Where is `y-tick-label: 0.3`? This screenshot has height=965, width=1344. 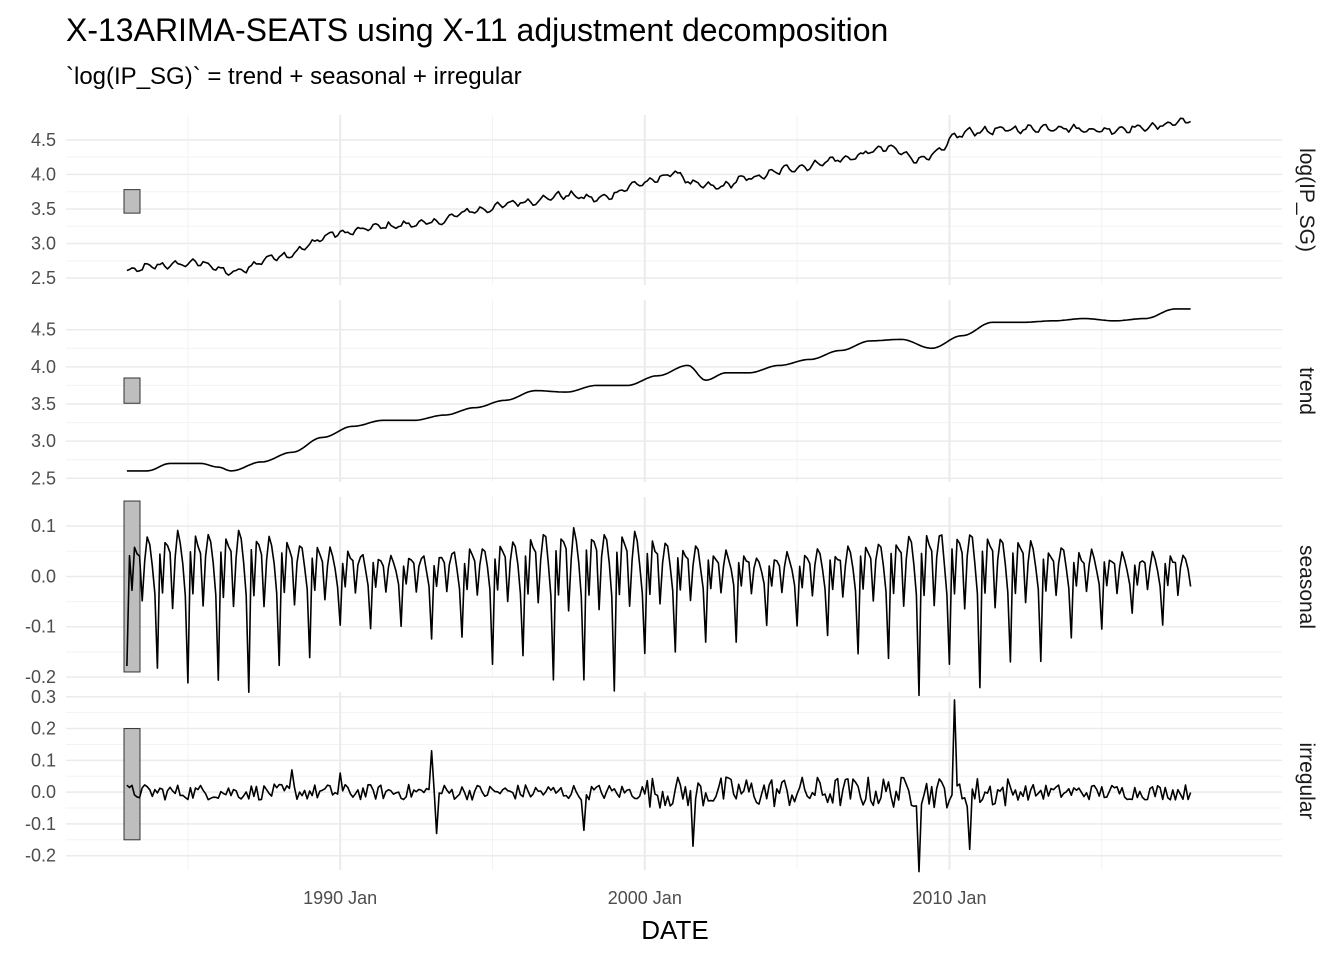
y-tick-label: 0.3 is located at coordinates (43, 697).